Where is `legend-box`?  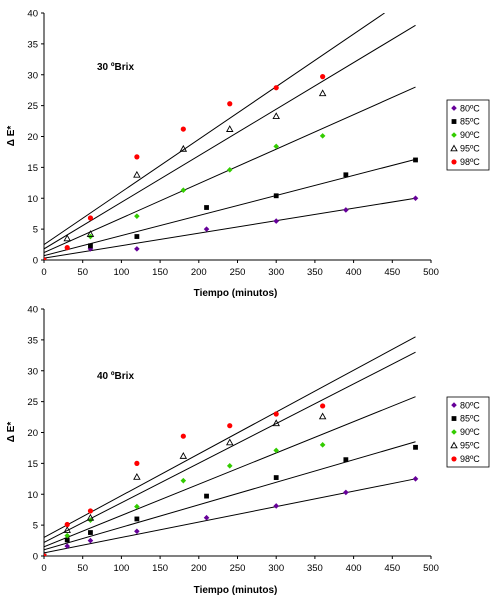 legend-box is located at coordinates (468, 135).